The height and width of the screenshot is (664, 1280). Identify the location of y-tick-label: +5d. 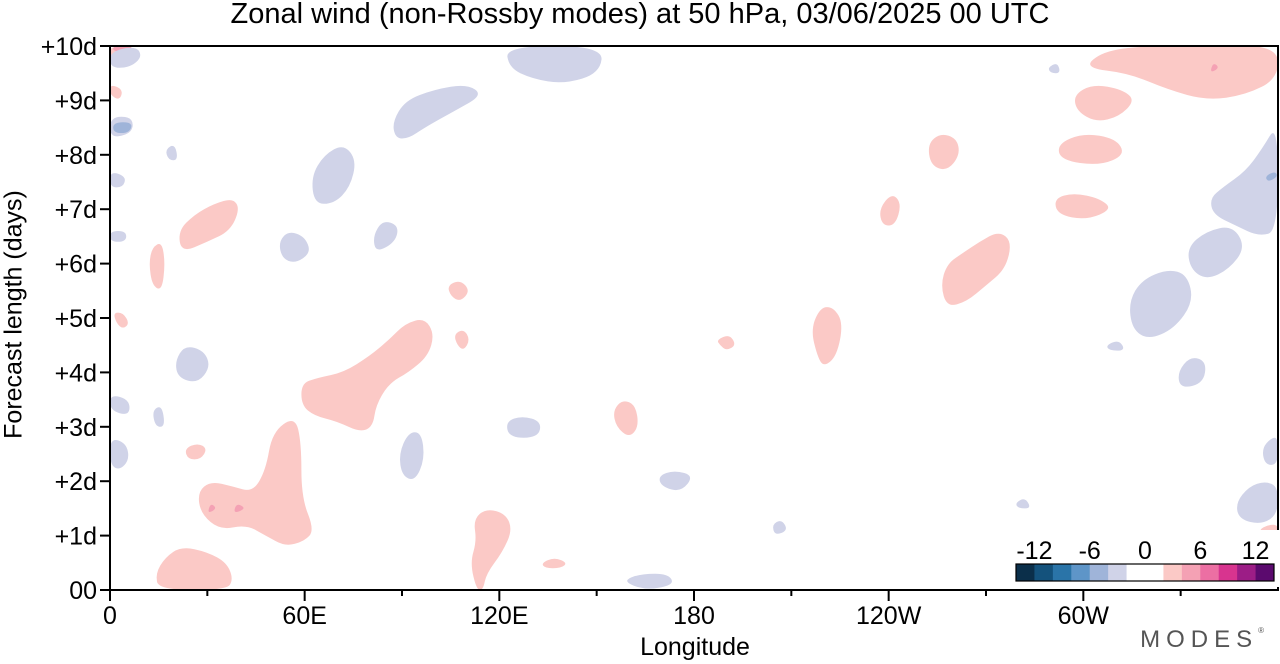
(76, 319).